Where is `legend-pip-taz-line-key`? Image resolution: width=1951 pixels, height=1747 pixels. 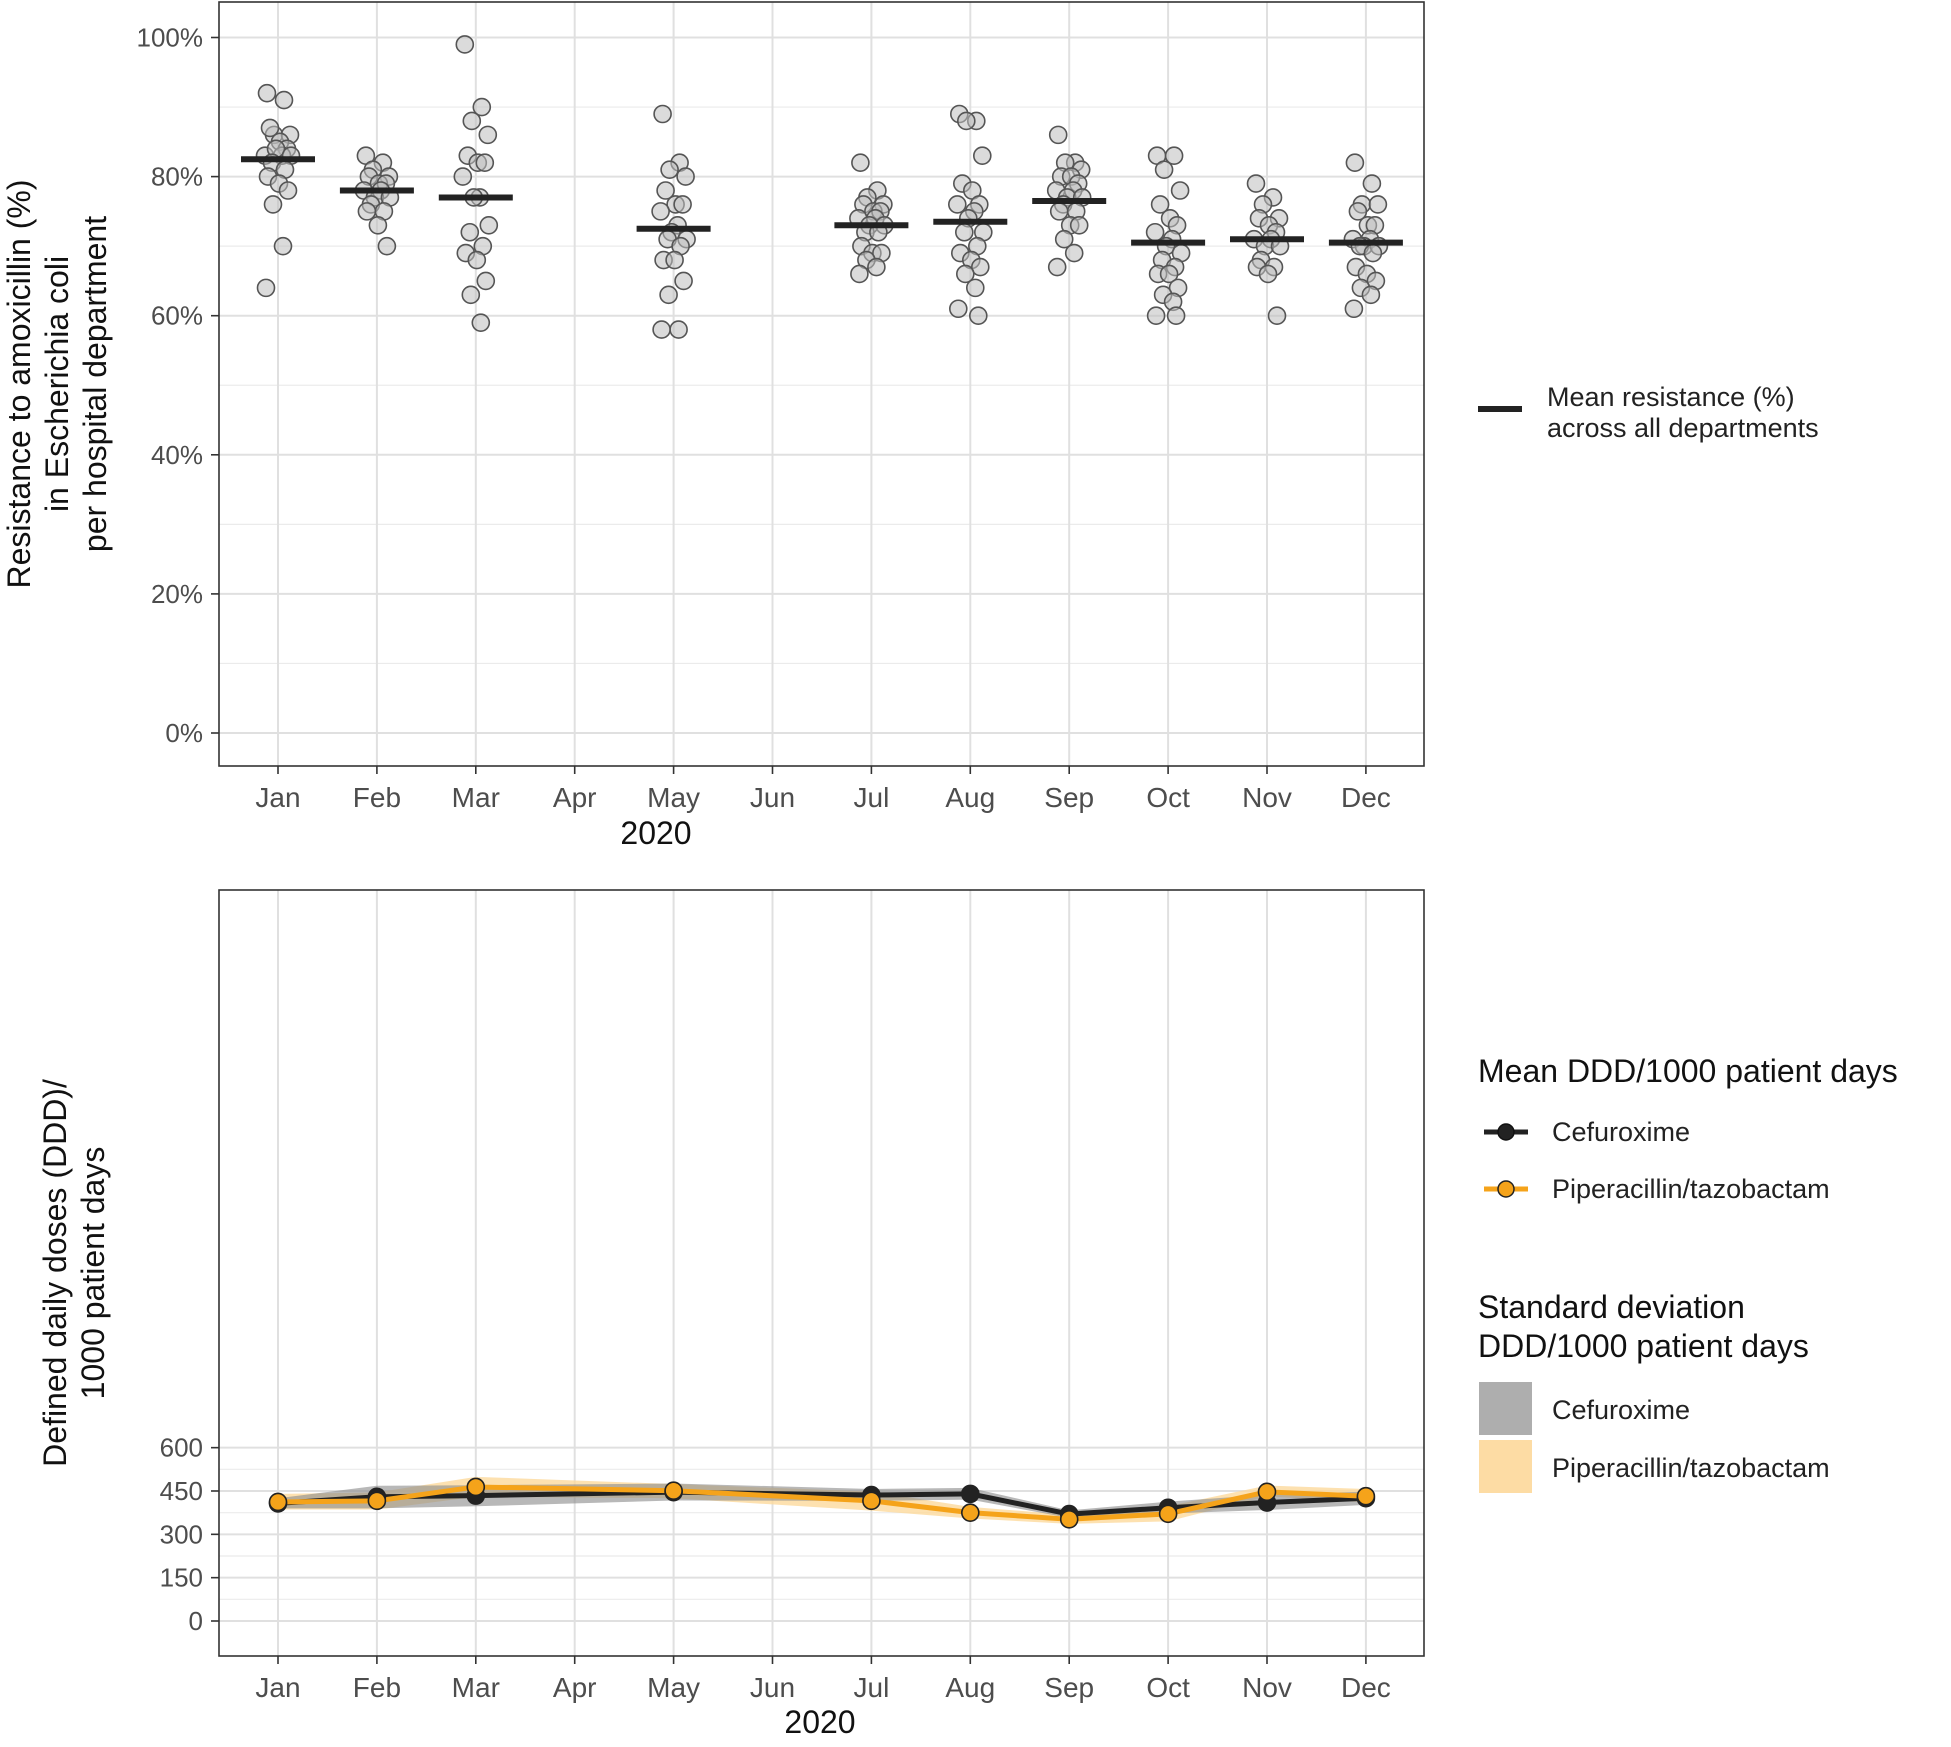 legend-pip-taz-line-key is located at coordinates (1506, 1189).